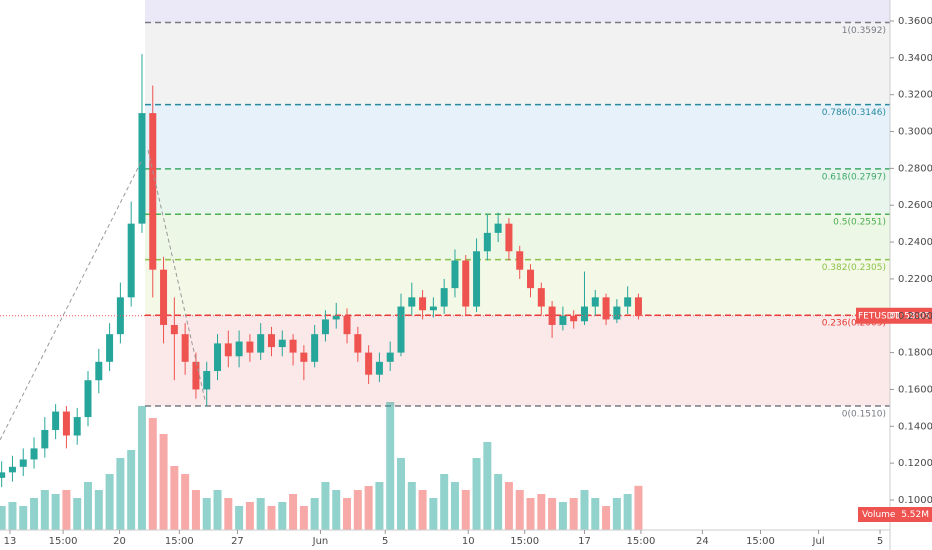 The width and height of the screenshot is (932, 550). Describe the element at coordinates (879, 316) in the screenshot. I see `price-tag-symbol: FETUSDT` at that location.